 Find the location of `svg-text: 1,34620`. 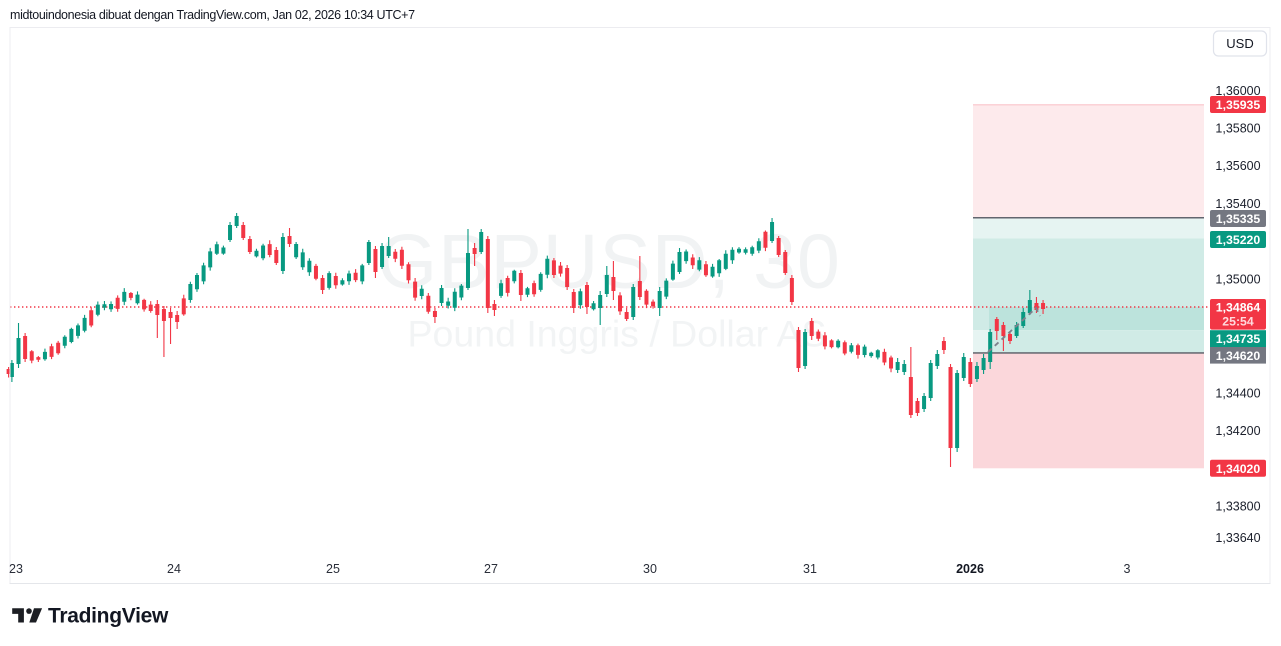

svg-text: 1,34620 is located at coordinates (1238, 356).